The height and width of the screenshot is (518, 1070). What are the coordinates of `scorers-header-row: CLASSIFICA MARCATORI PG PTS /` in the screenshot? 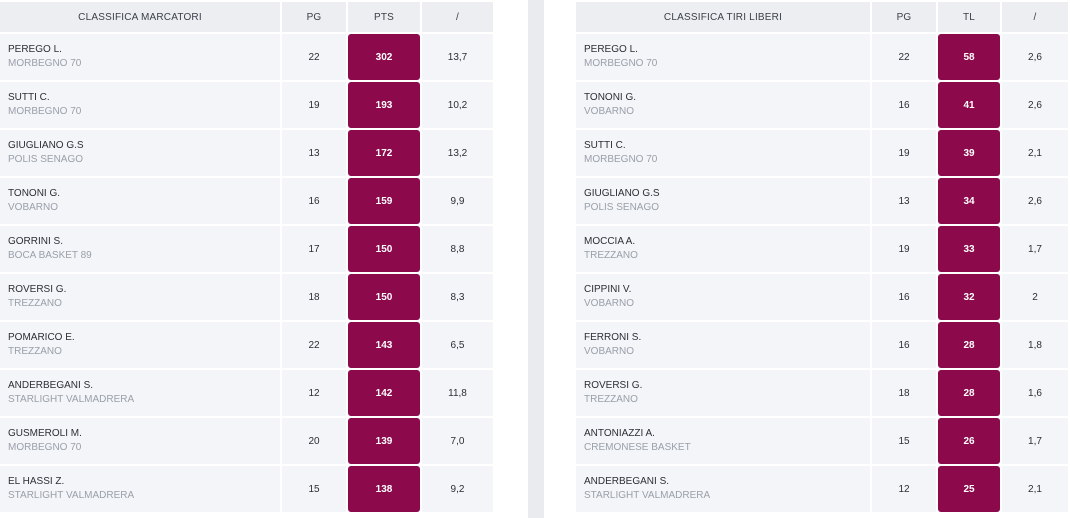 It's located at (246, 17).